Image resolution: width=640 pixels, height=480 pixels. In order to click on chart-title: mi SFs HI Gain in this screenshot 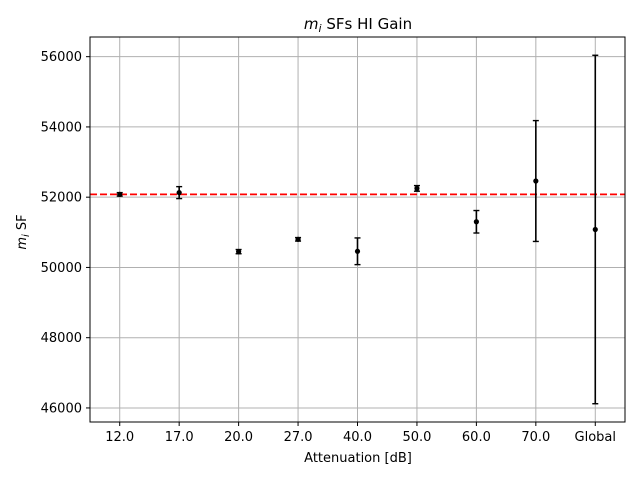, I will do `click(358, 25)`.